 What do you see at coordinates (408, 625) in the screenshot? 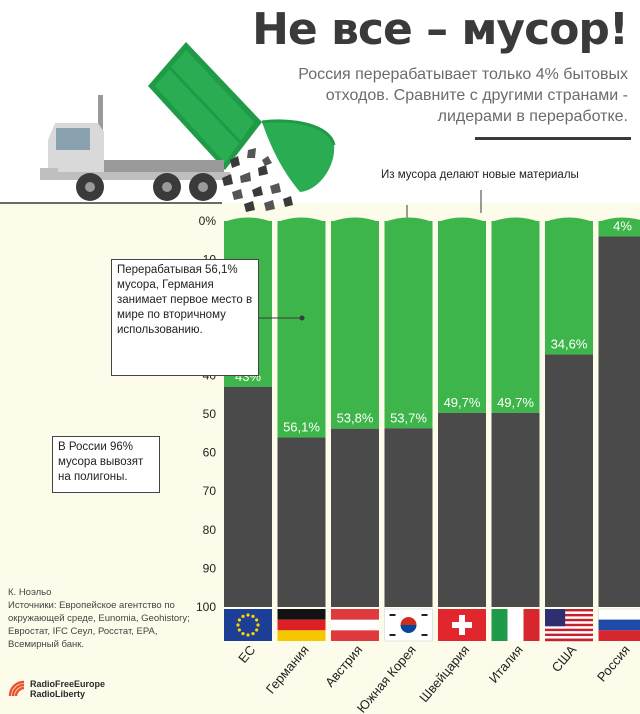
I see `south-korea-flag-icon` at bounding box center [408, 625].